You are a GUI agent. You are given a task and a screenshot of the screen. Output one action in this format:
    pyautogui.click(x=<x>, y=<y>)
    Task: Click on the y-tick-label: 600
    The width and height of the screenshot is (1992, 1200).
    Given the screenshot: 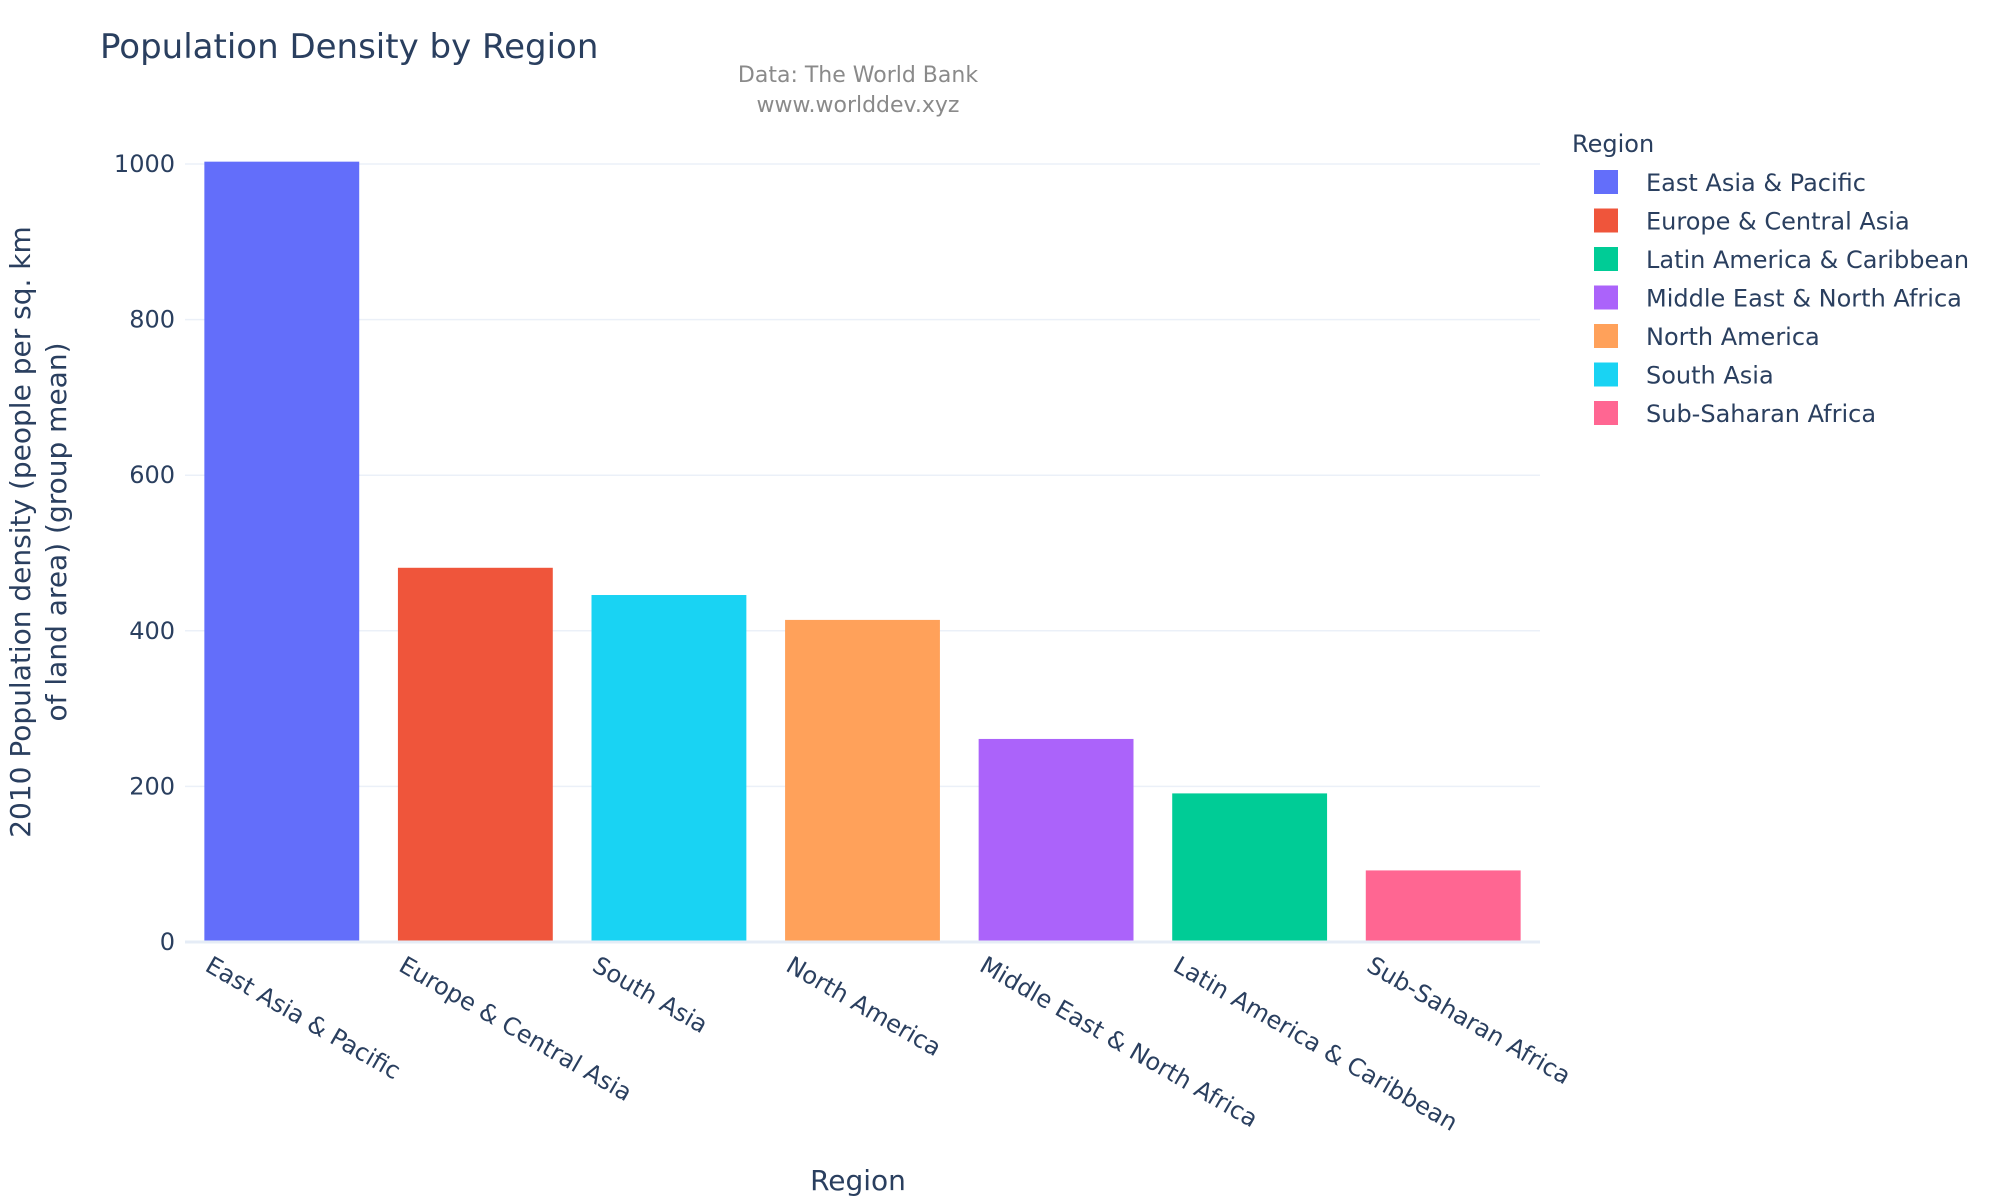 What is the action you would take?
    pyautogui.click(x=152, y=475)
    